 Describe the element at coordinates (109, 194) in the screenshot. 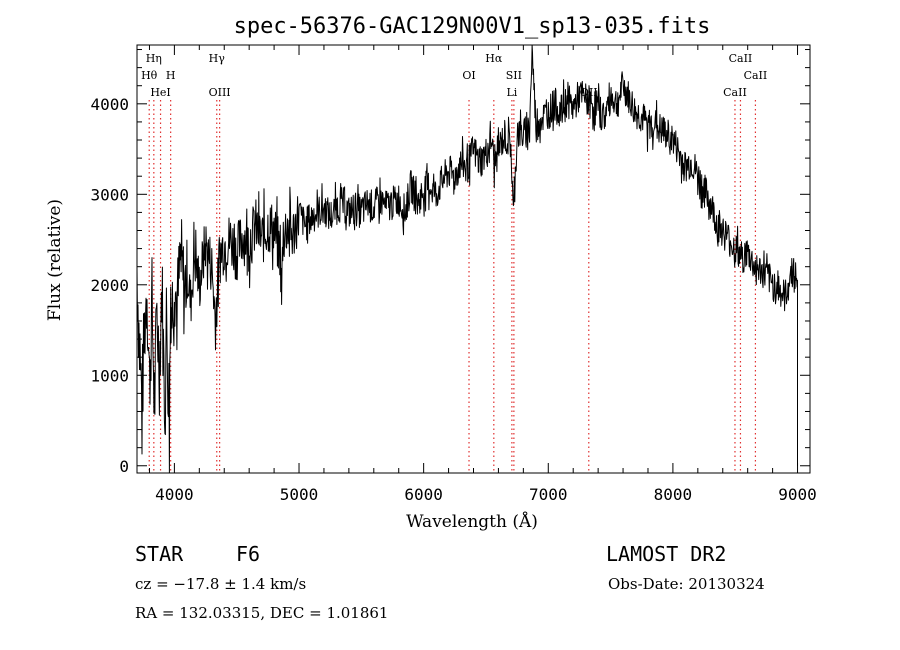

I see `y-tick-label: 3000` at that location.